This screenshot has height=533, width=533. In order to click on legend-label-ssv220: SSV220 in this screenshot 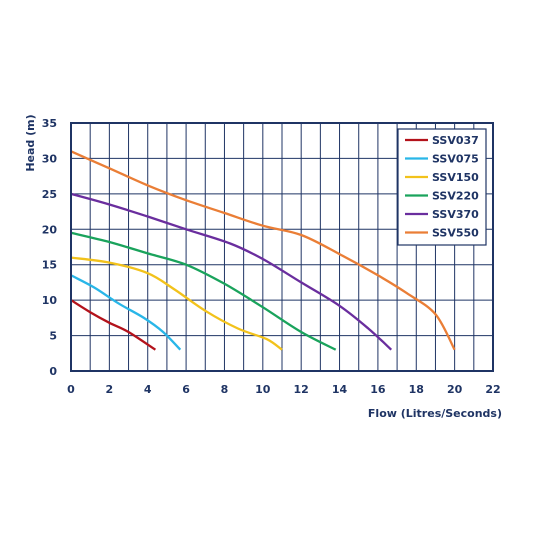, I will do `click(455, 196)`.